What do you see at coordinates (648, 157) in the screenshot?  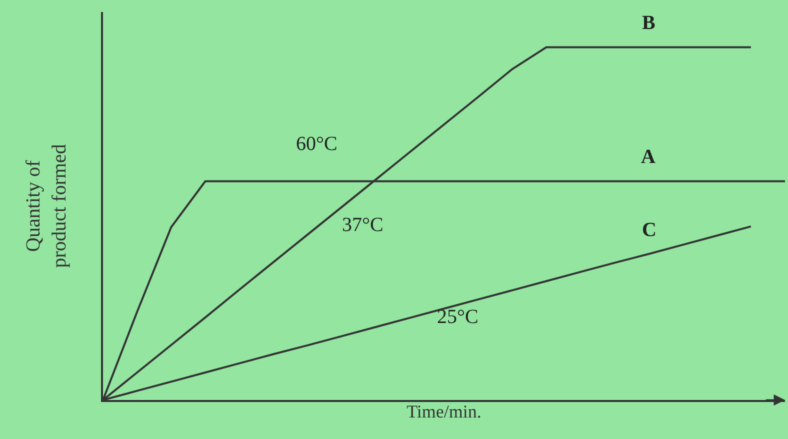 I see `series-label: A` at bounding box center [648, 157].